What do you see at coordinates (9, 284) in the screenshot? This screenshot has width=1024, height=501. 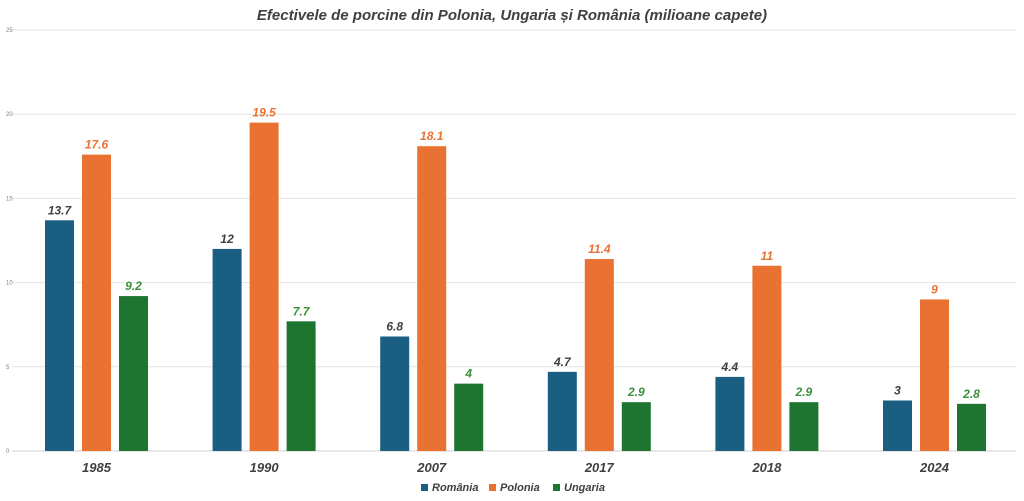 I see `y-tick-label: 10` at bounding box center [9, 284].